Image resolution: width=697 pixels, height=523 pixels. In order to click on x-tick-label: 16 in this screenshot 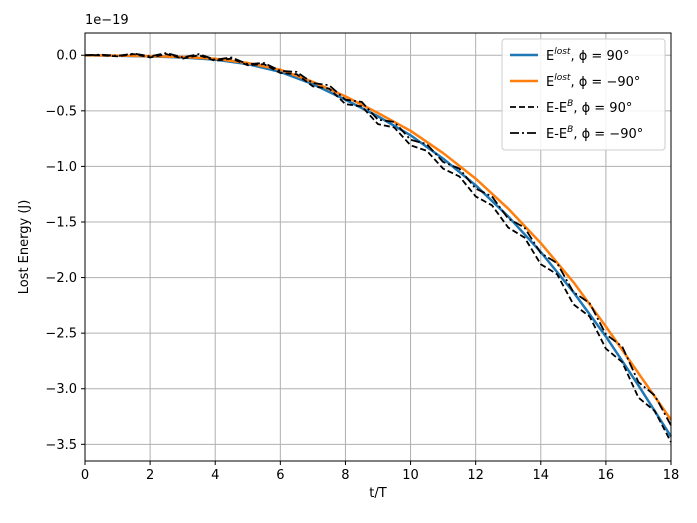, I will do `click(606, 475)`.